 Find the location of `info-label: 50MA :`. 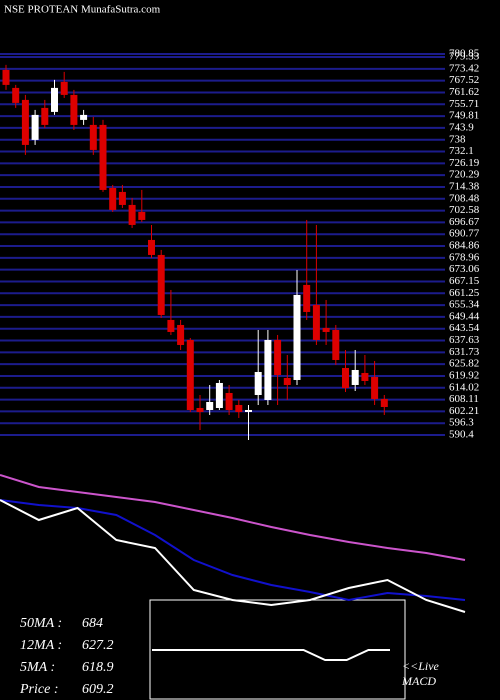

info-label: 50MA : is located at coordinates (41, 623).